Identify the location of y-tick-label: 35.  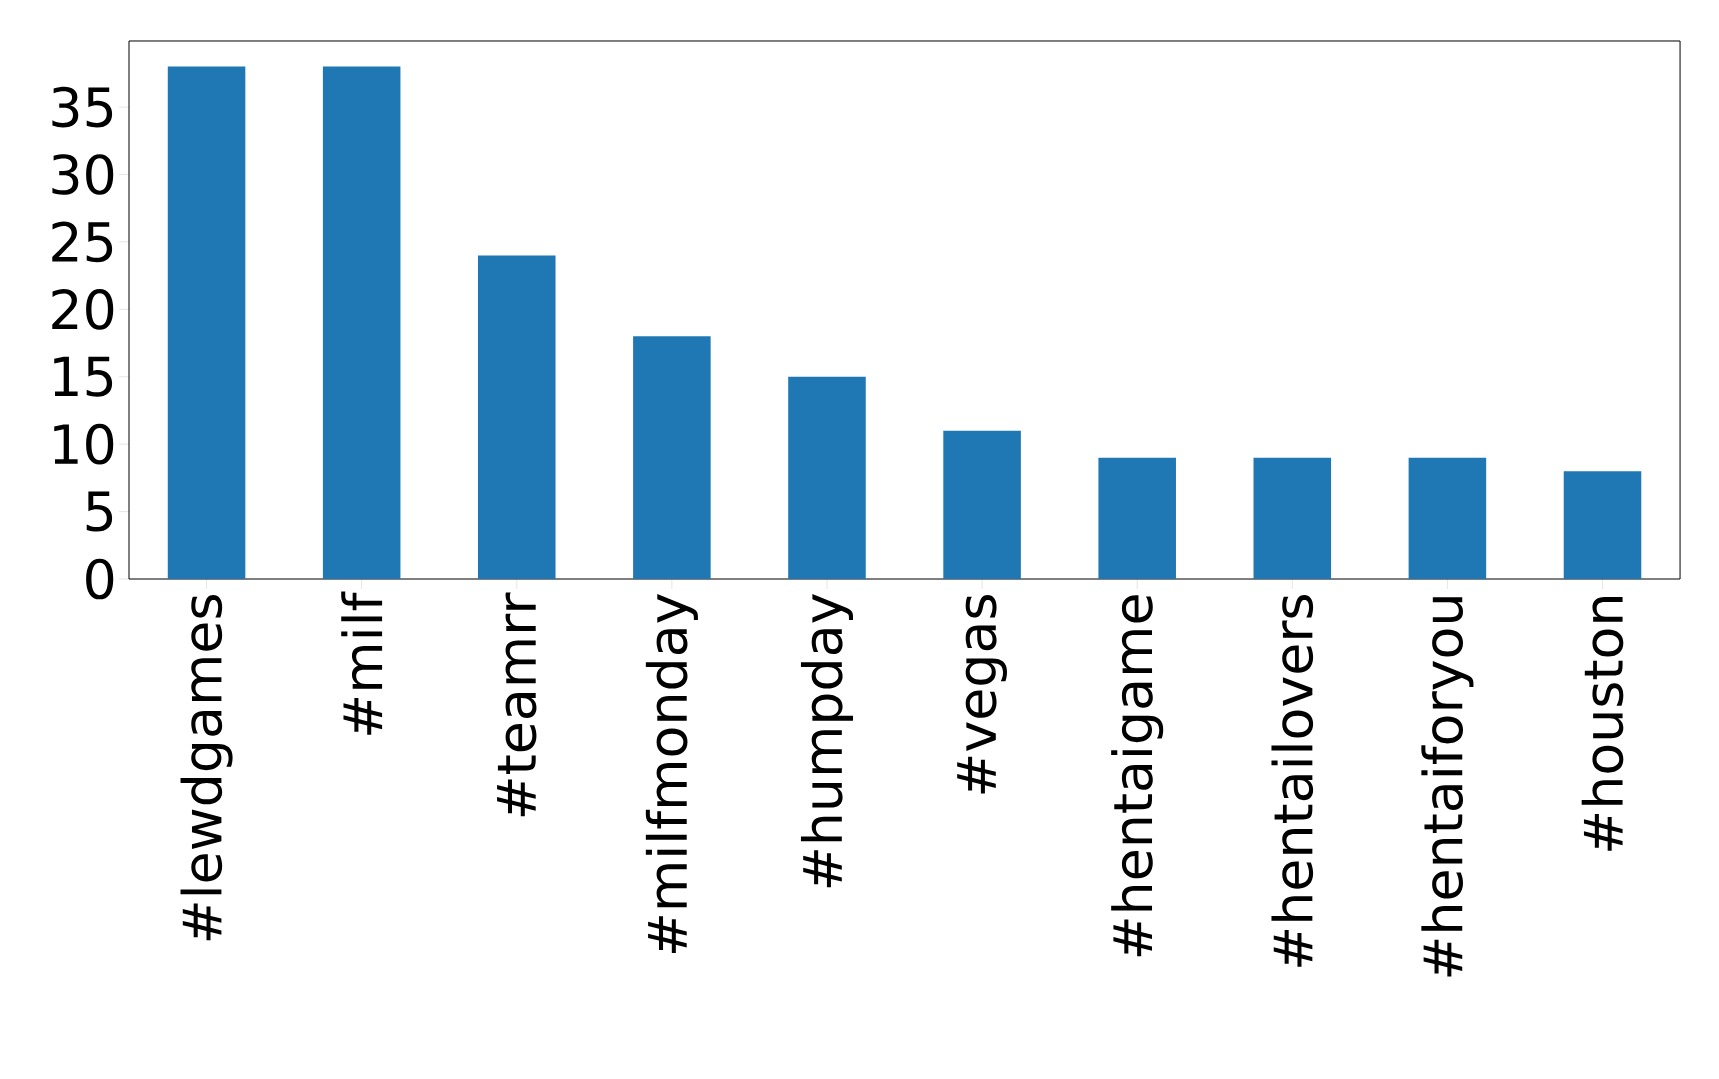
(82, 107).